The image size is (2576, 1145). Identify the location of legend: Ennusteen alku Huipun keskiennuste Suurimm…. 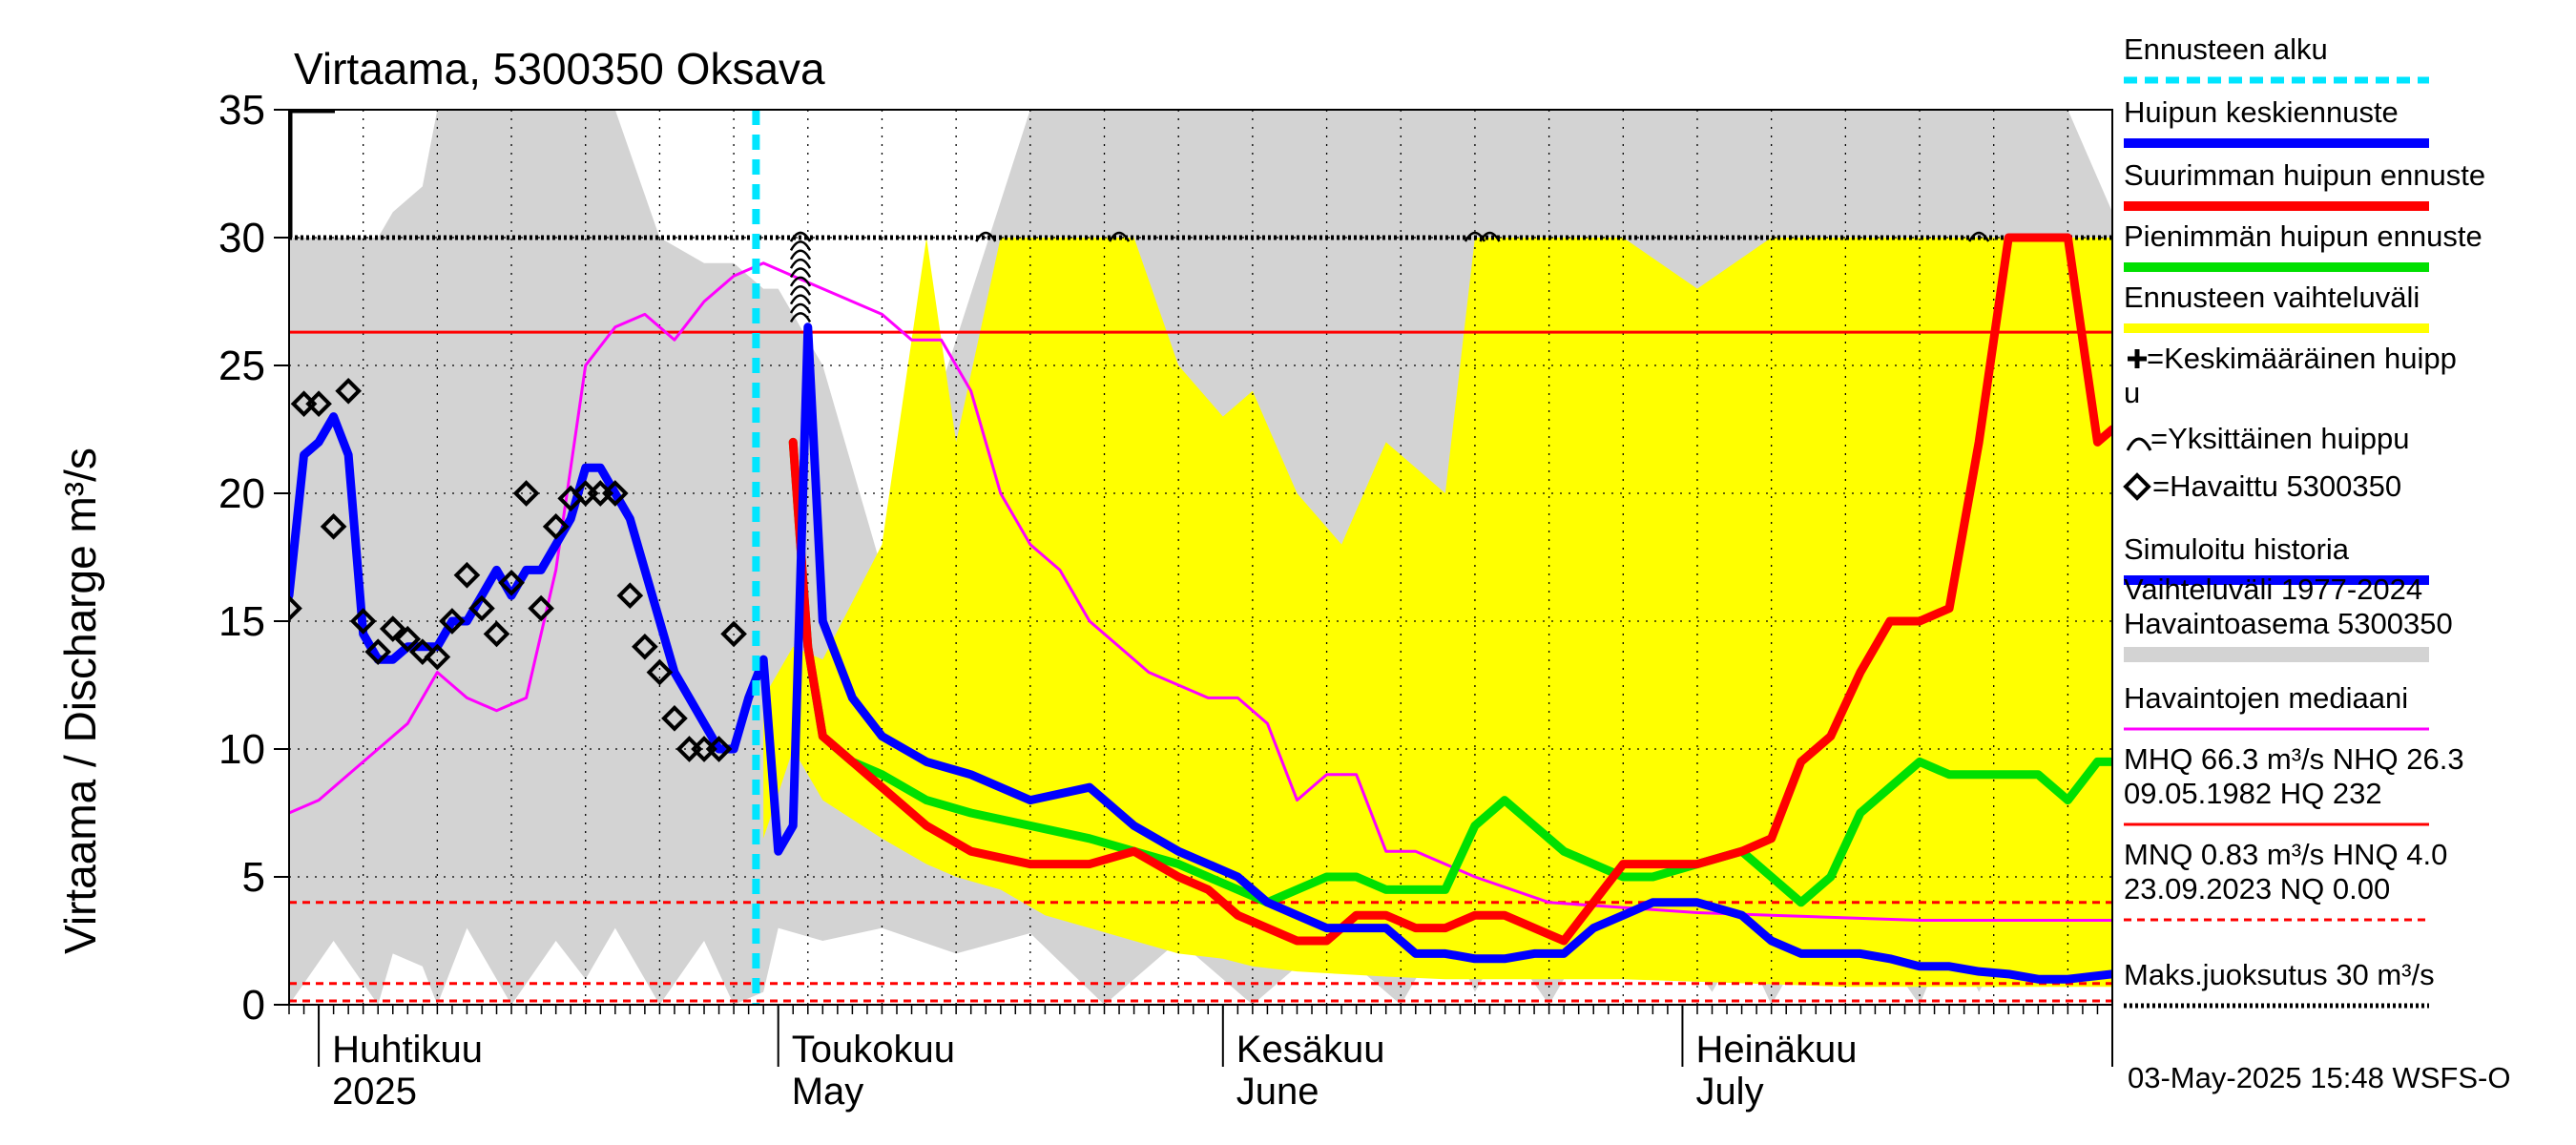
(2304, 520).